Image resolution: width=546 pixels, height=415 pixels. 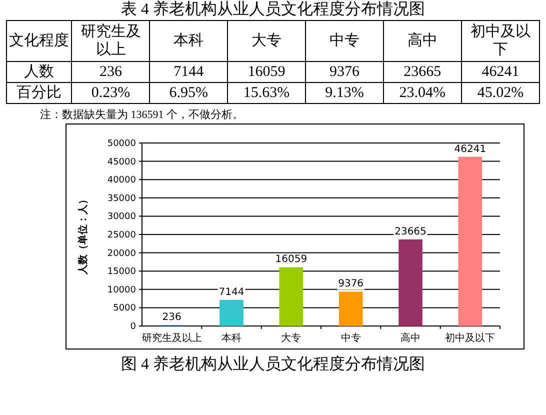 What do you see at coordinates (142, 114) in the screenshot?
I see `text: 注：数据缺失量为 136591 个，不做分析。` at bounding box center [142, 114].